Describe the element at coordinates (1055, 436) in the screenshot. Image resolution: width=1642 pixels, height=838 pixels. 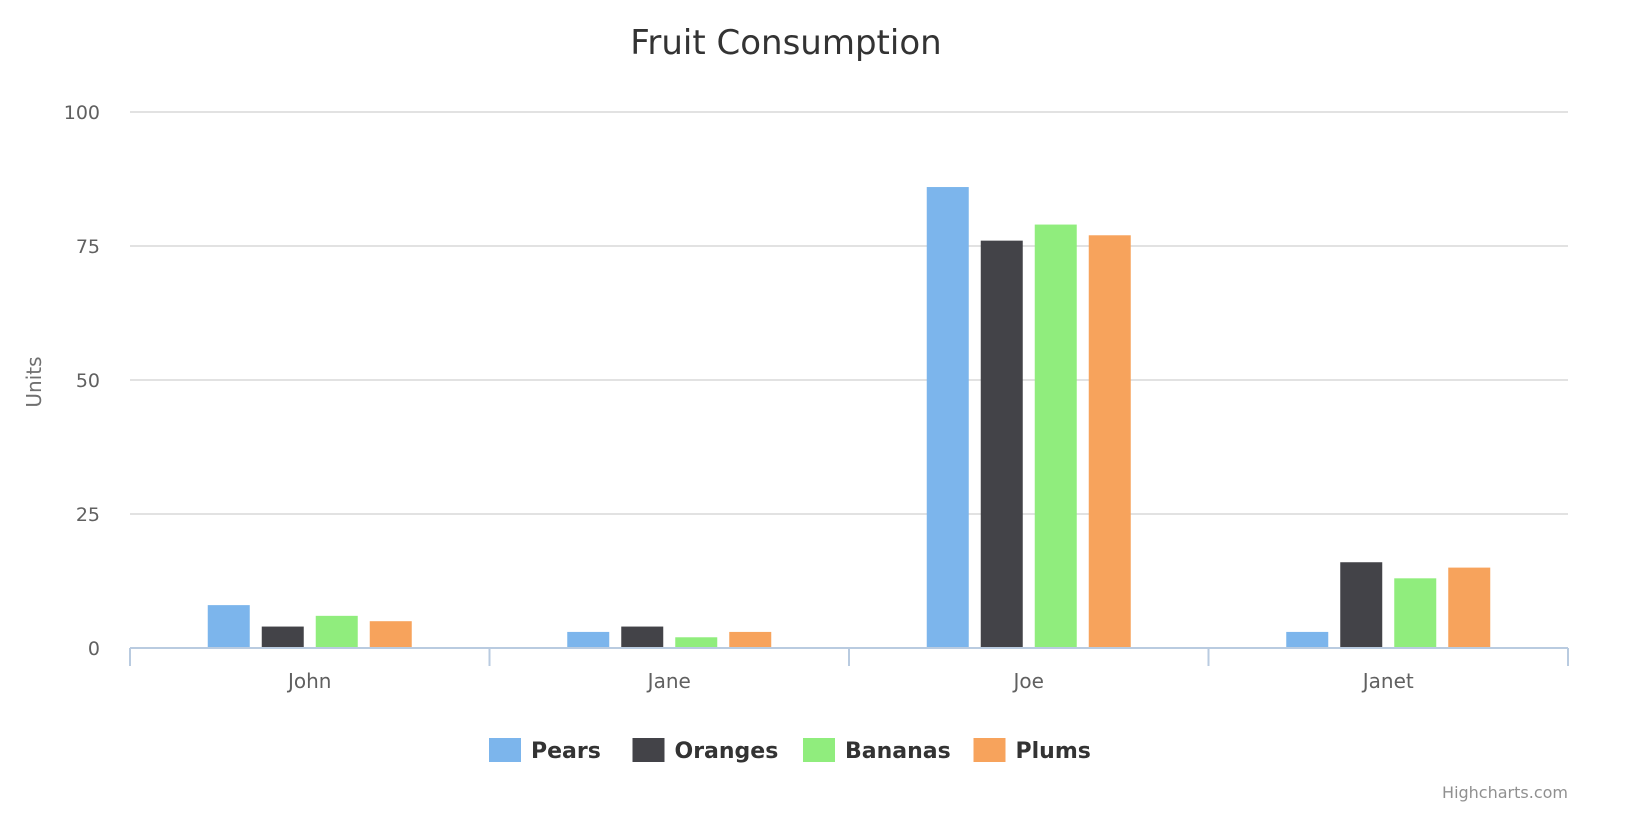
I see `bar-bananas-joe` at that location.